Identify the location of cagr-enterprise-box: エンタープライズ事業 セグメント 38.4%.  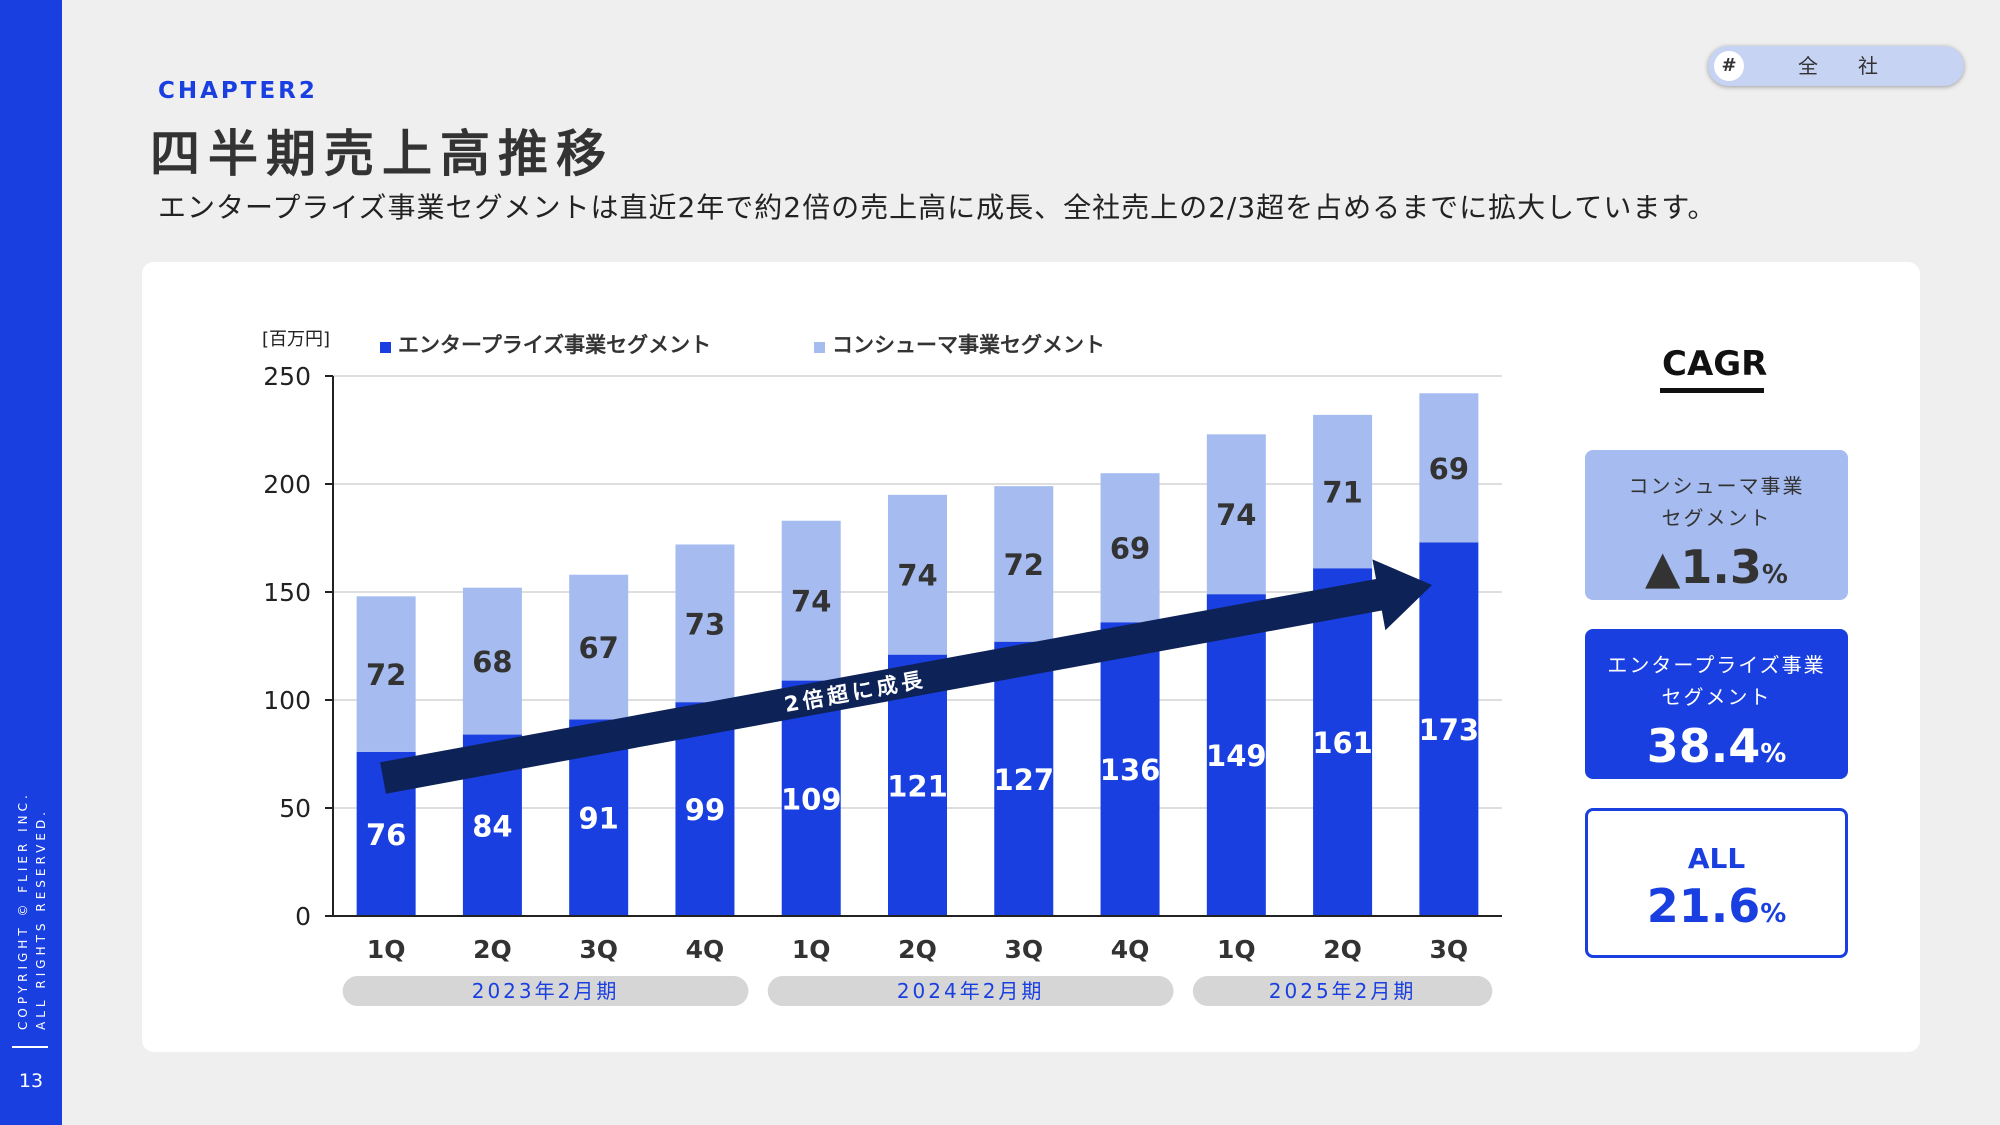
(1716, 704).